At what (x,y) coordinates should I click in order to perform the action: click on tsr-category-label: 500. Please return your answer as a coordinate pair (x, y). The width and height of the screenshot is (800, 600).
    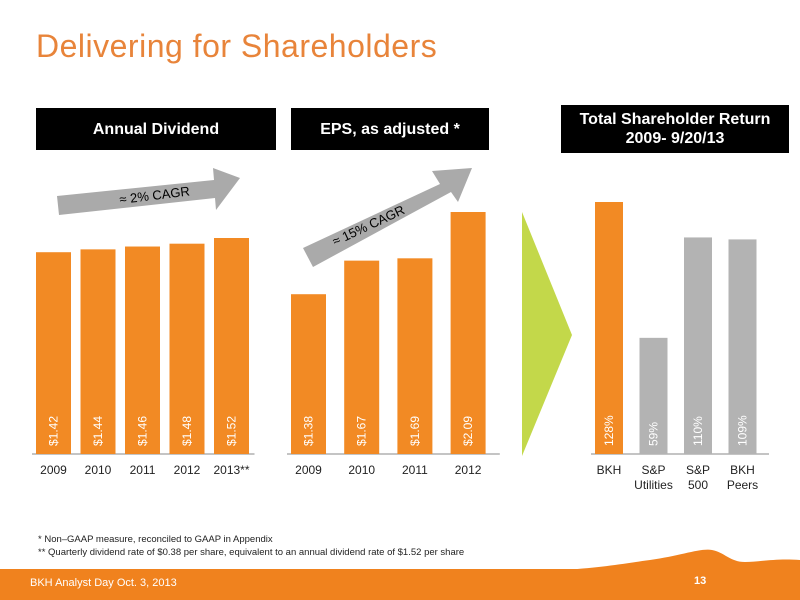
    Looking at the image, I should click on (698, 485).